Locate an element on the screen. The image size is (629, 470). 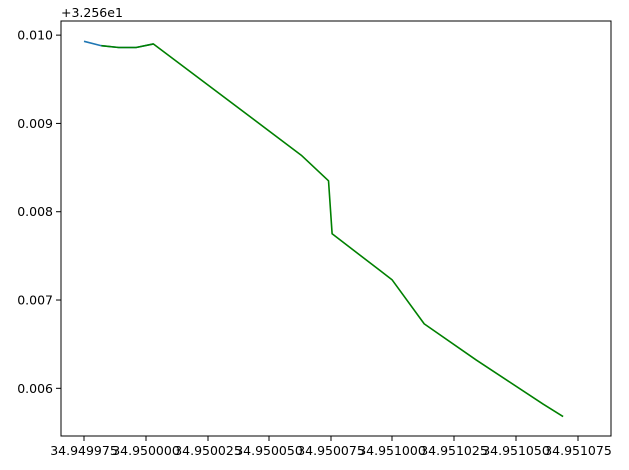
x-tick-label: 34.950000 is located at coordinates (146, 450).